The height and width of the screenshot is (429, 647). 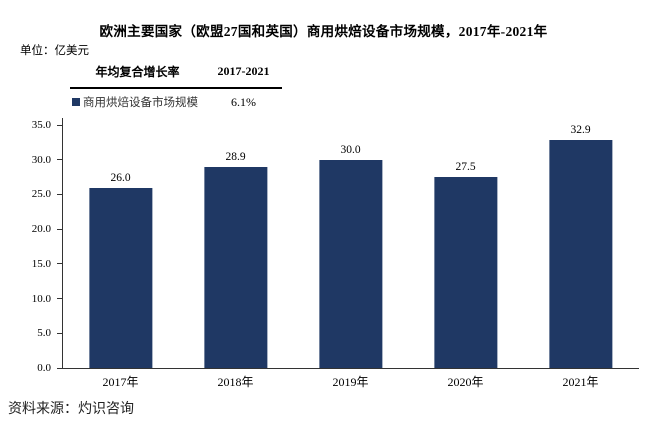 I want to click on y-axis: 35.0 30.0 25.0 20.0 15.0 10.0 5.0 0.0, so click(x=31, y=246).